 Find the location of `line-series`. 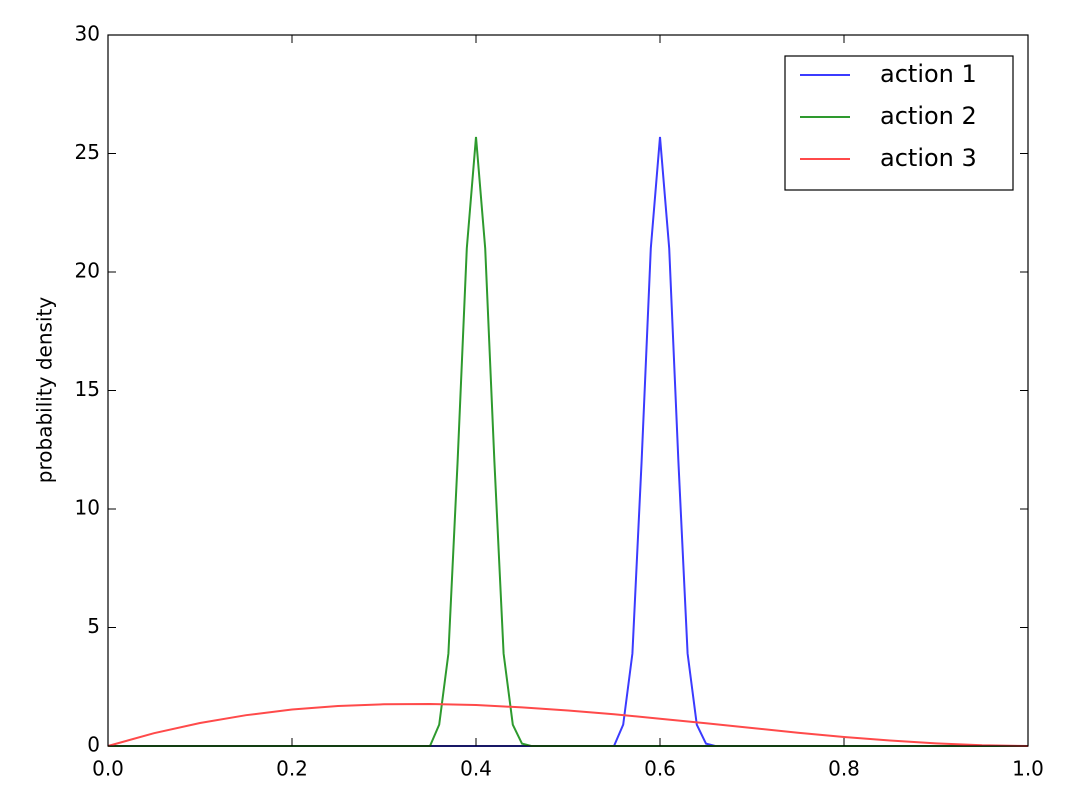

line-series is located at coordinates (568, 725).